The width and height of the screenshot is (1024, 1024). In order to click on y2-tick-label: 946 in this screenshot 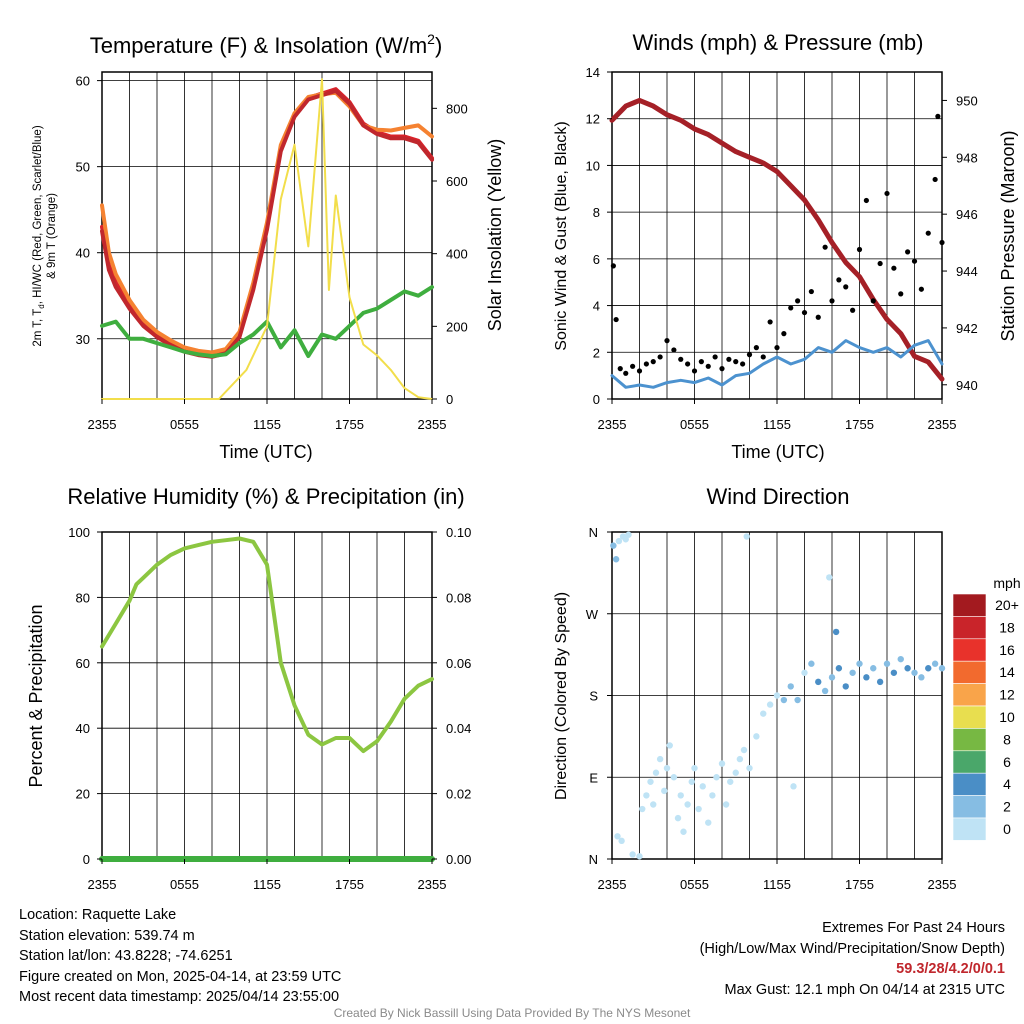, I will do `click(967, 214)`.